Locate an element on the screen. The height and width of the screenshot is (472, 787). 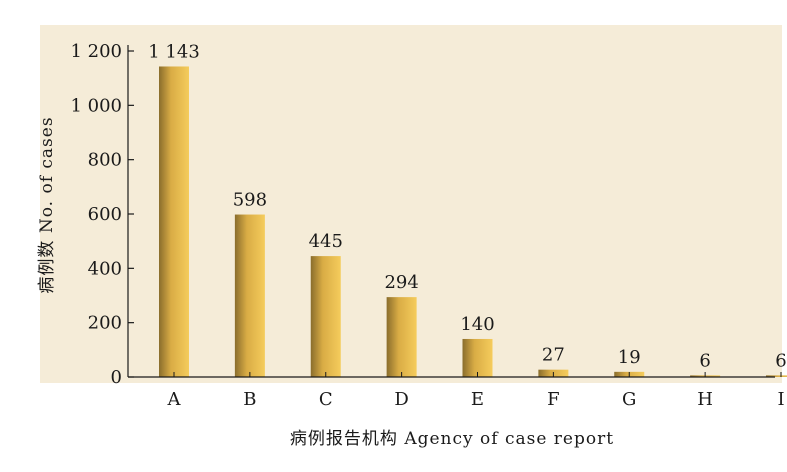
bar-value-label: 140 is located at coordinates (477, 324).